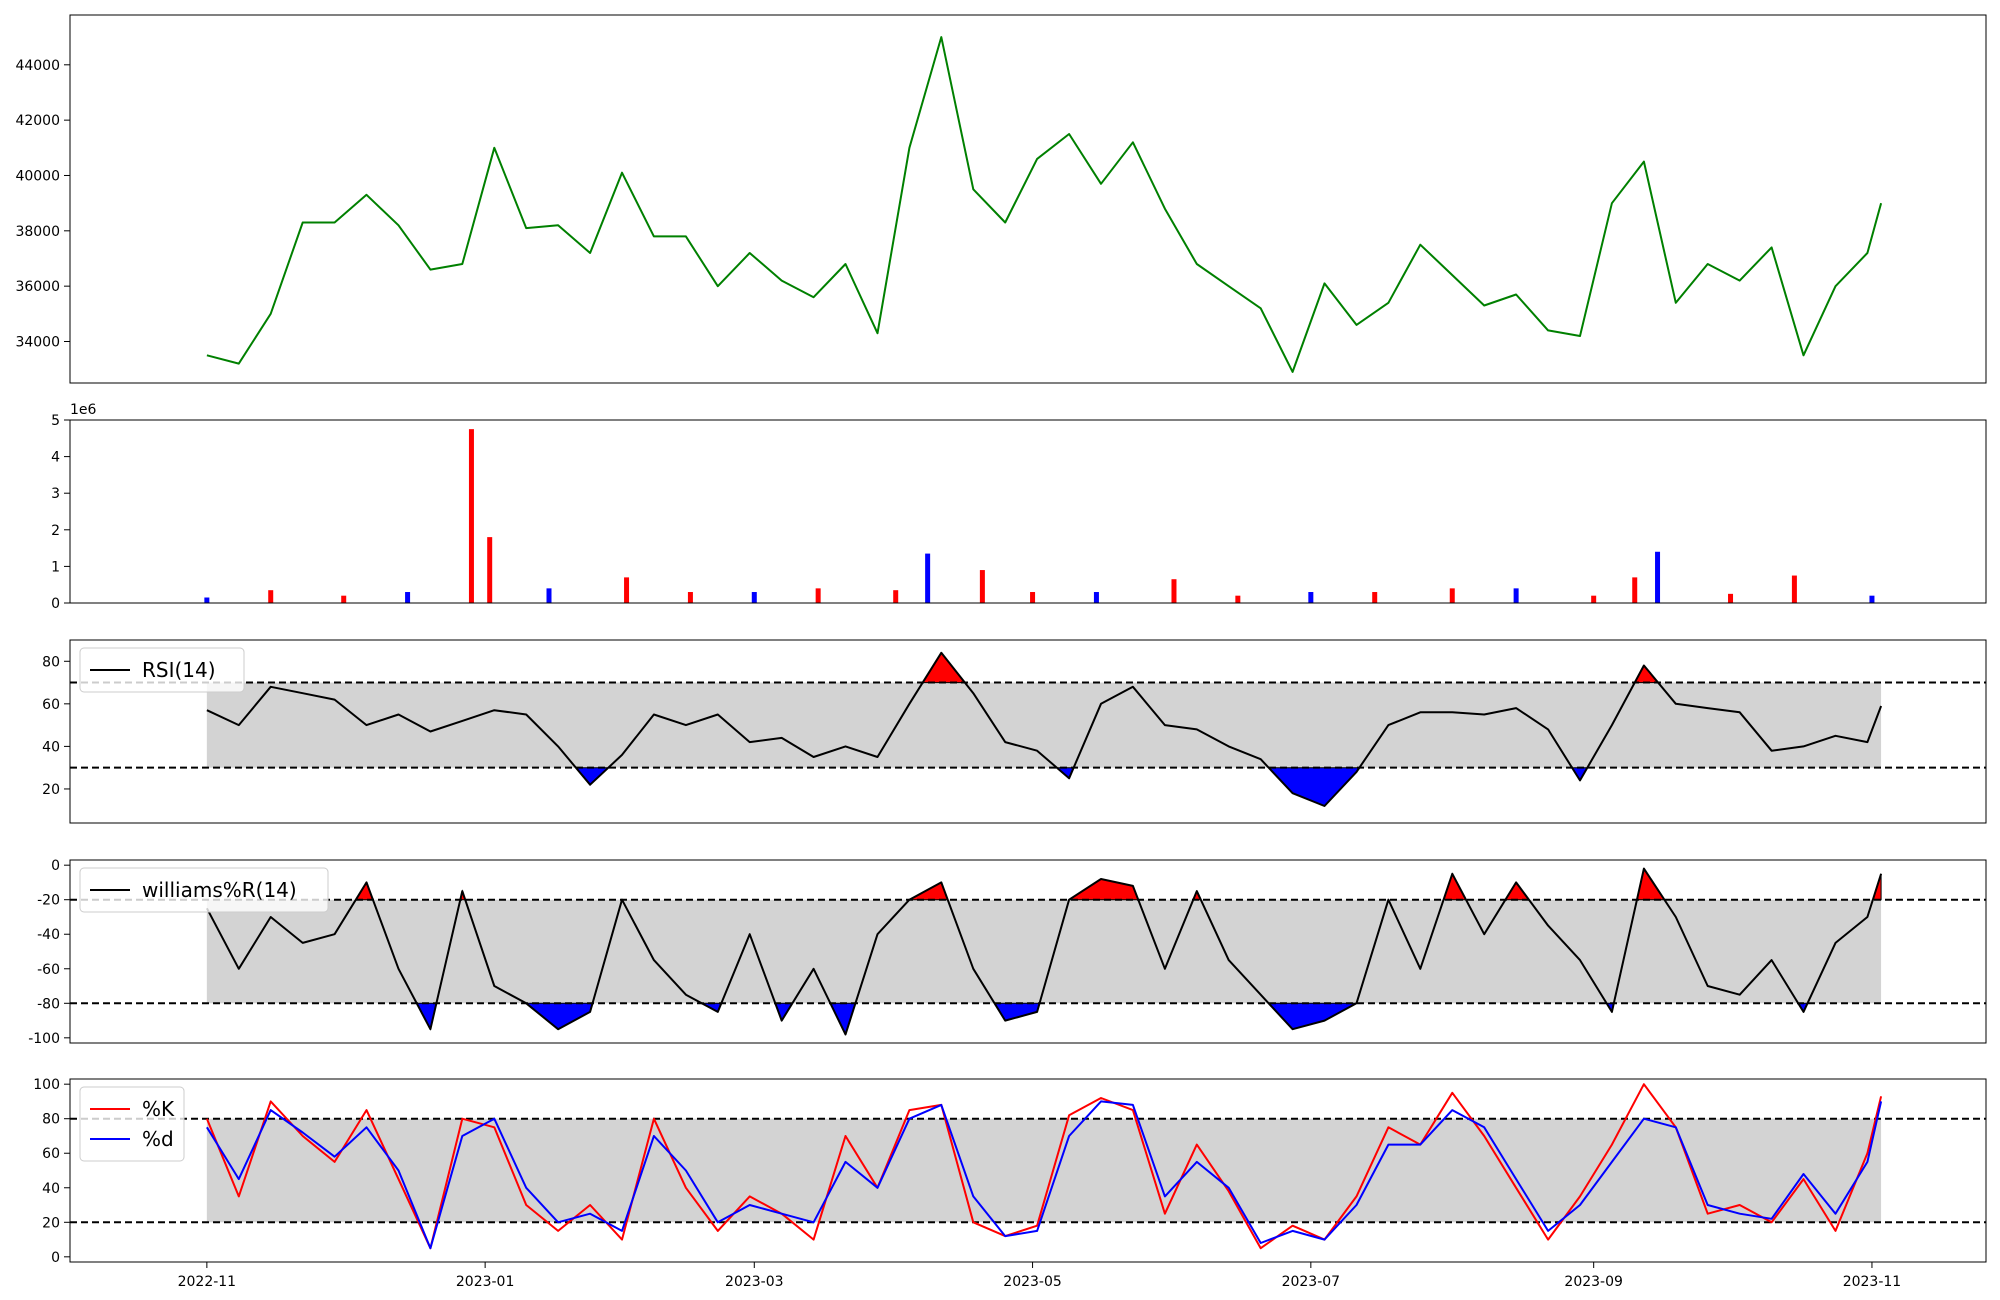 Image resolution: width=2000 pixels, height=1300 pixels. What do you see at coordinates (51, 1120) in the screenshot?
I see `stochastic-ytick-label: 80` at bounding box center [51, 1120].